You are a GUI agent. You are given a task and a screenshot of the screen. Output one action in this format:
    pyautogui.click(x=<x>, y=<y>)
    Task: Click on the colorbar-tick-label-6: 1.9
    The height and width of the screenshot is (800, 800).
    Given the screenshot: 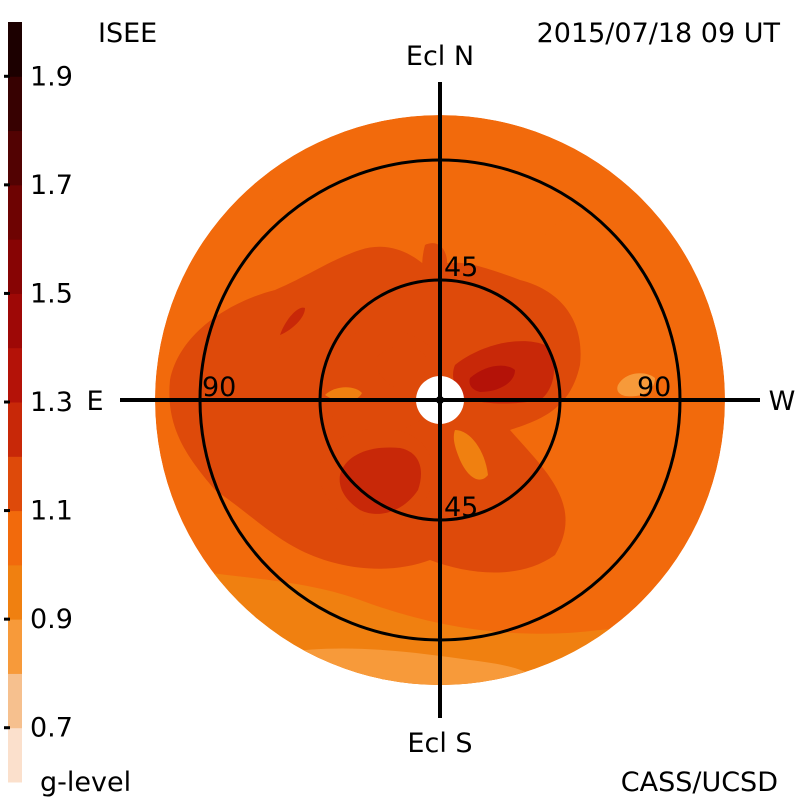 What is the action you would take?
    pyautogui.click(x=51, y=76)
    